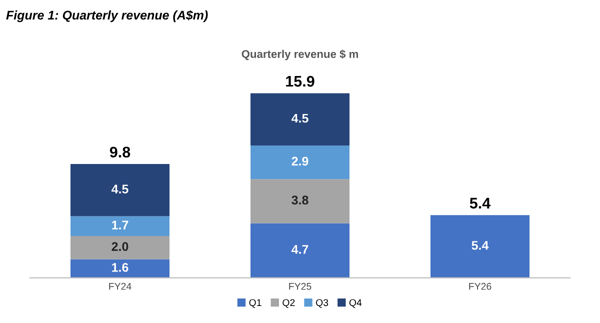 The width and height of the screenshot is (600, 323). I want to click on legend-label: Q3, so click(322, 303).